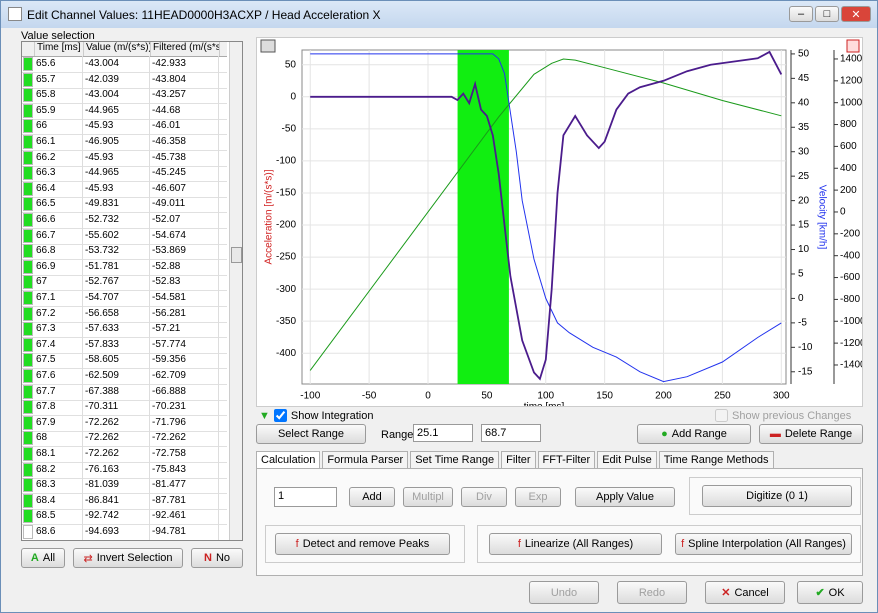 The height and width of the screenshot is (613, 878). Describe the element at coordinates (235, 291) in the screenshot. I see `scrollbar` at that location.